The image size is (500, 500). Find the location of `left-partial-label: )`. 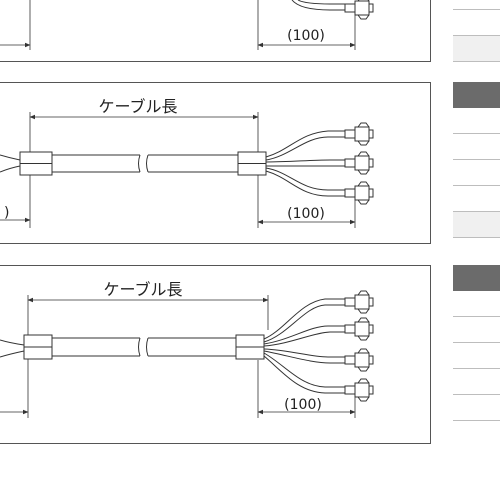

left-partial-label: ) is located at coordinates (6, 213).